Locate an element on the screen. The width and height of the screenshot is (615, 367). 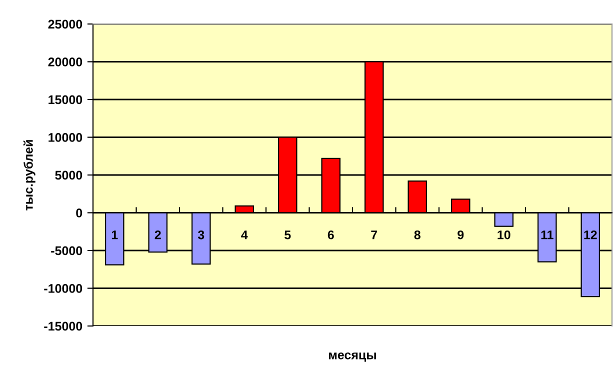
y-tick-label: 10000 is located at coordinates (65, 137).